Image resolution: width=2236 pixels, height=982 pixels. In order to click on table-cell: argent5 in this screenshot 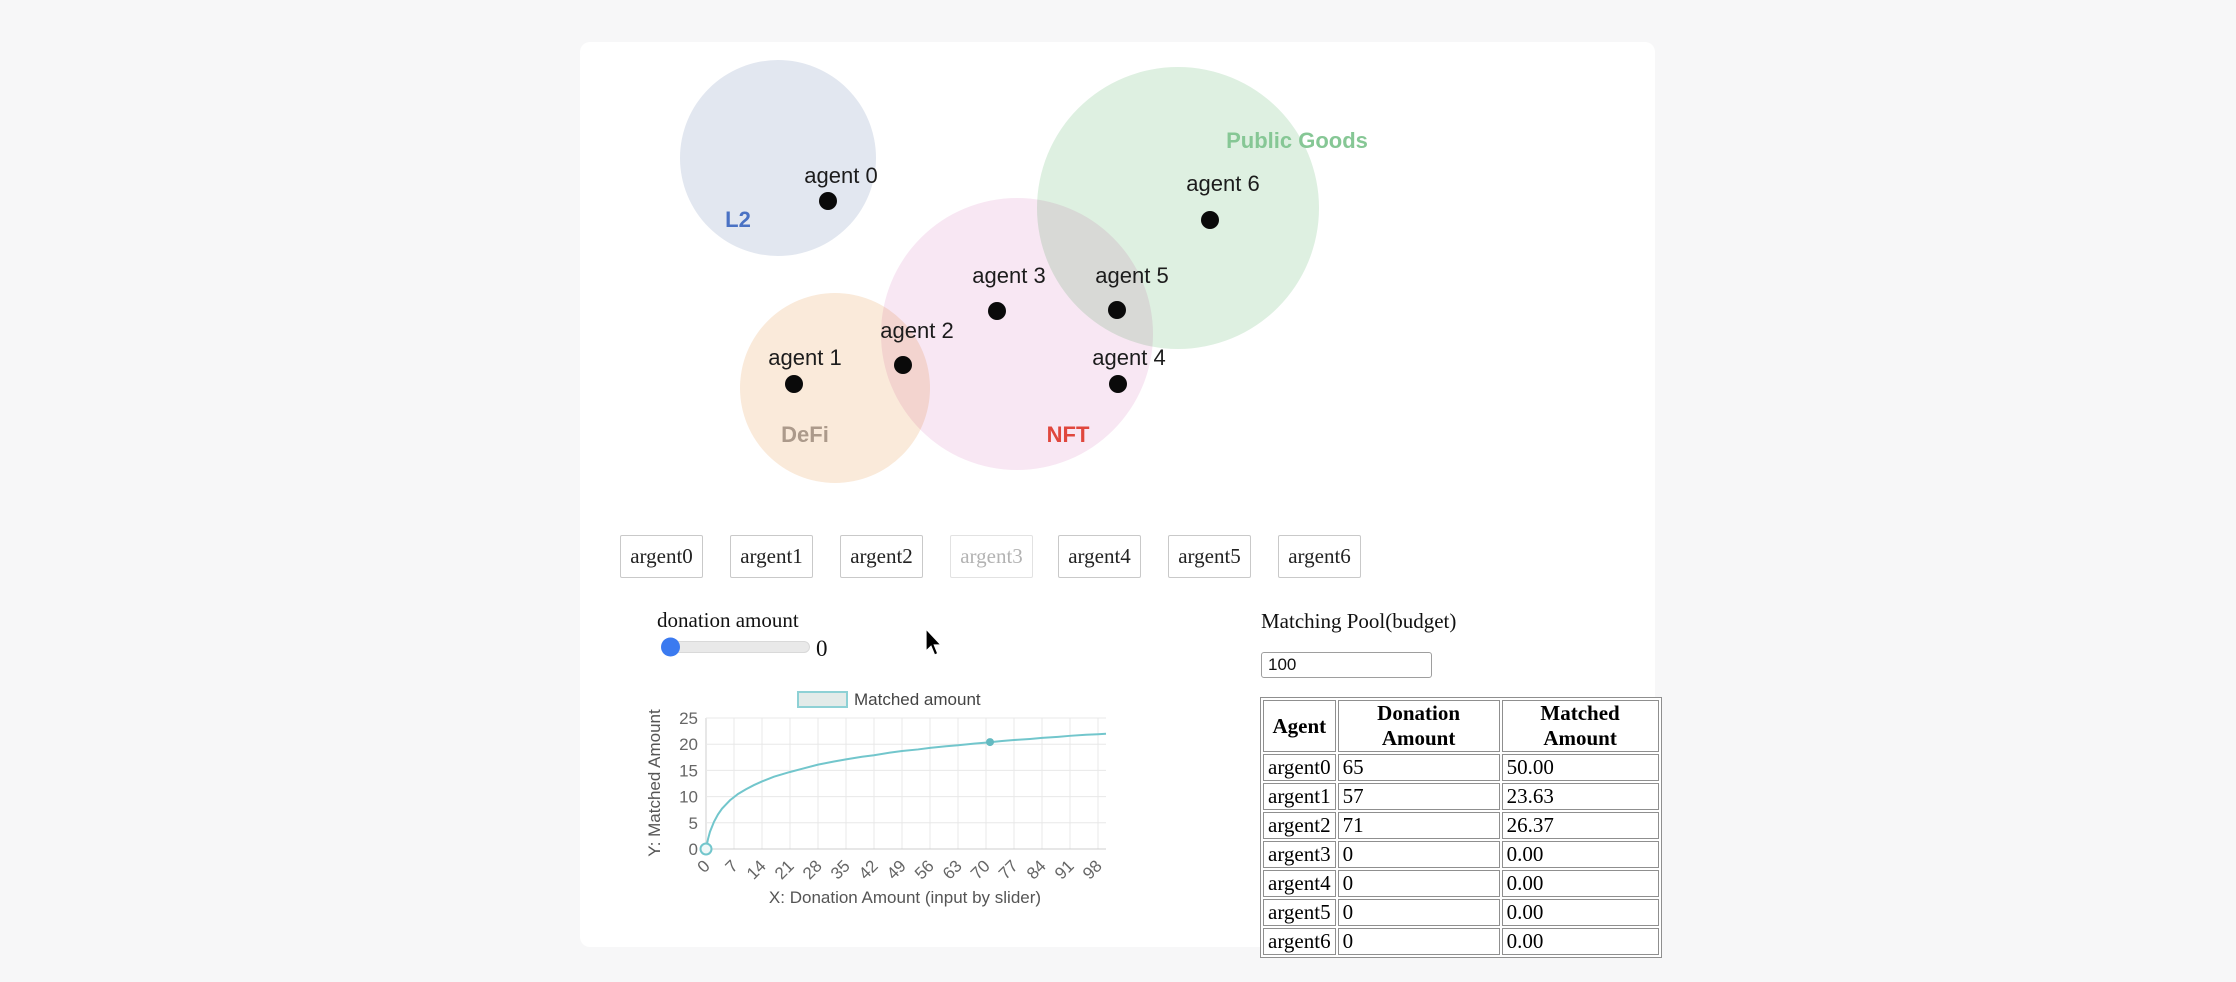, I will do `click(1299, 912)`.